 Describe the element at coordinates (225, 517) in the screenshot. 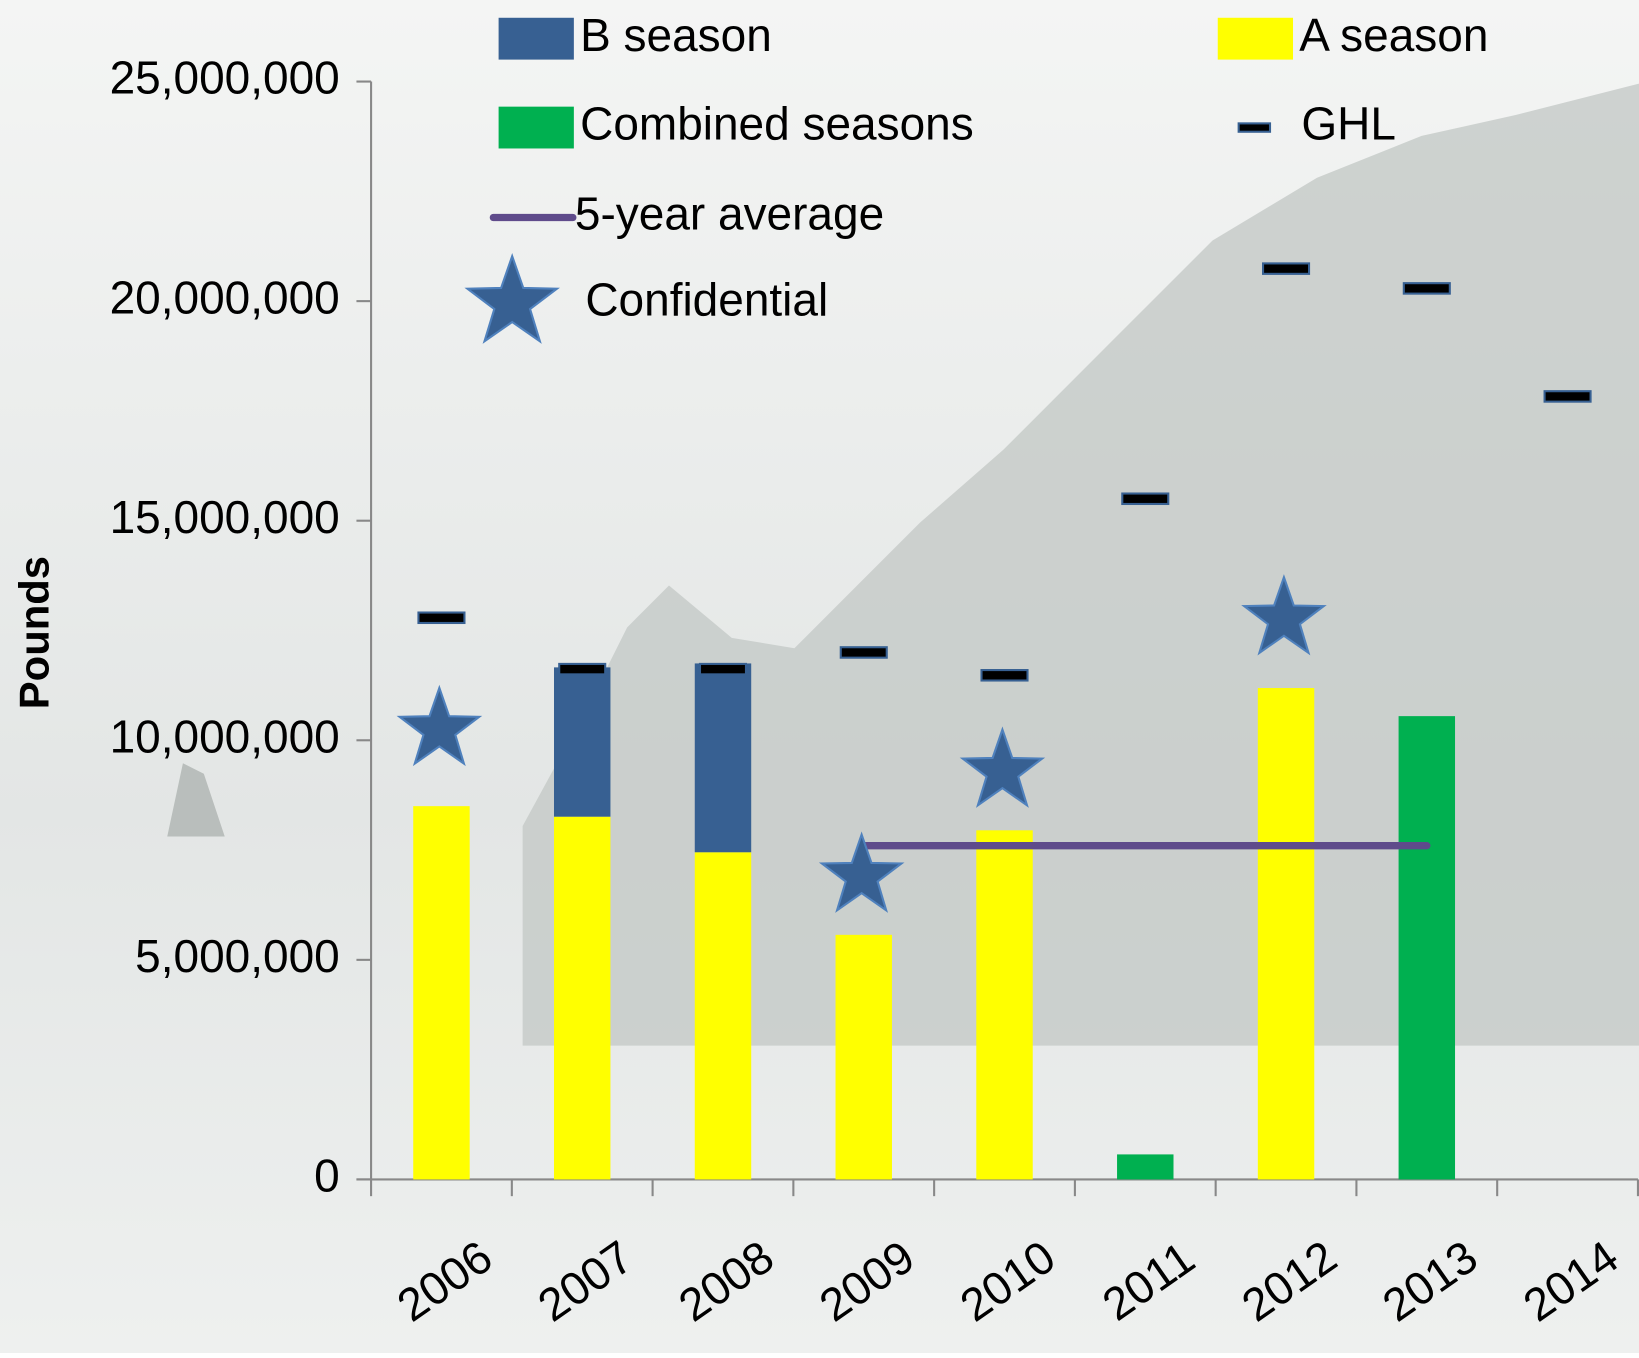

I see `y-tick-label: 15,000,000` at that location.